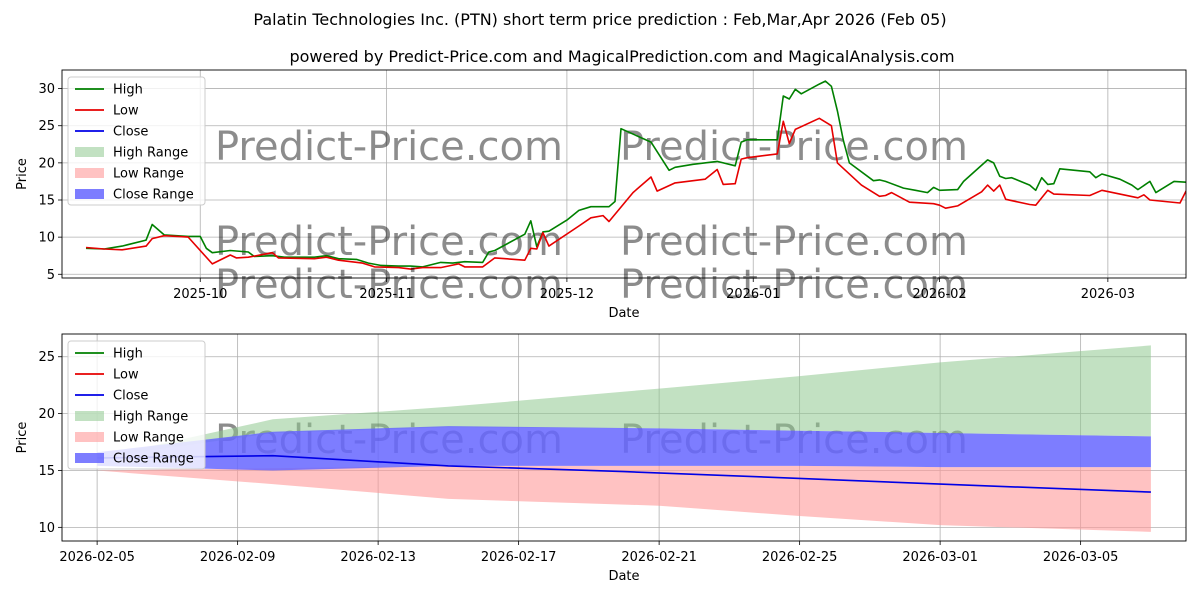 The image size is (1200, 604). What do you see at coordinates (624, 473) in the screenshot?
I see `close-series-line` at bounding box center [624, 473].